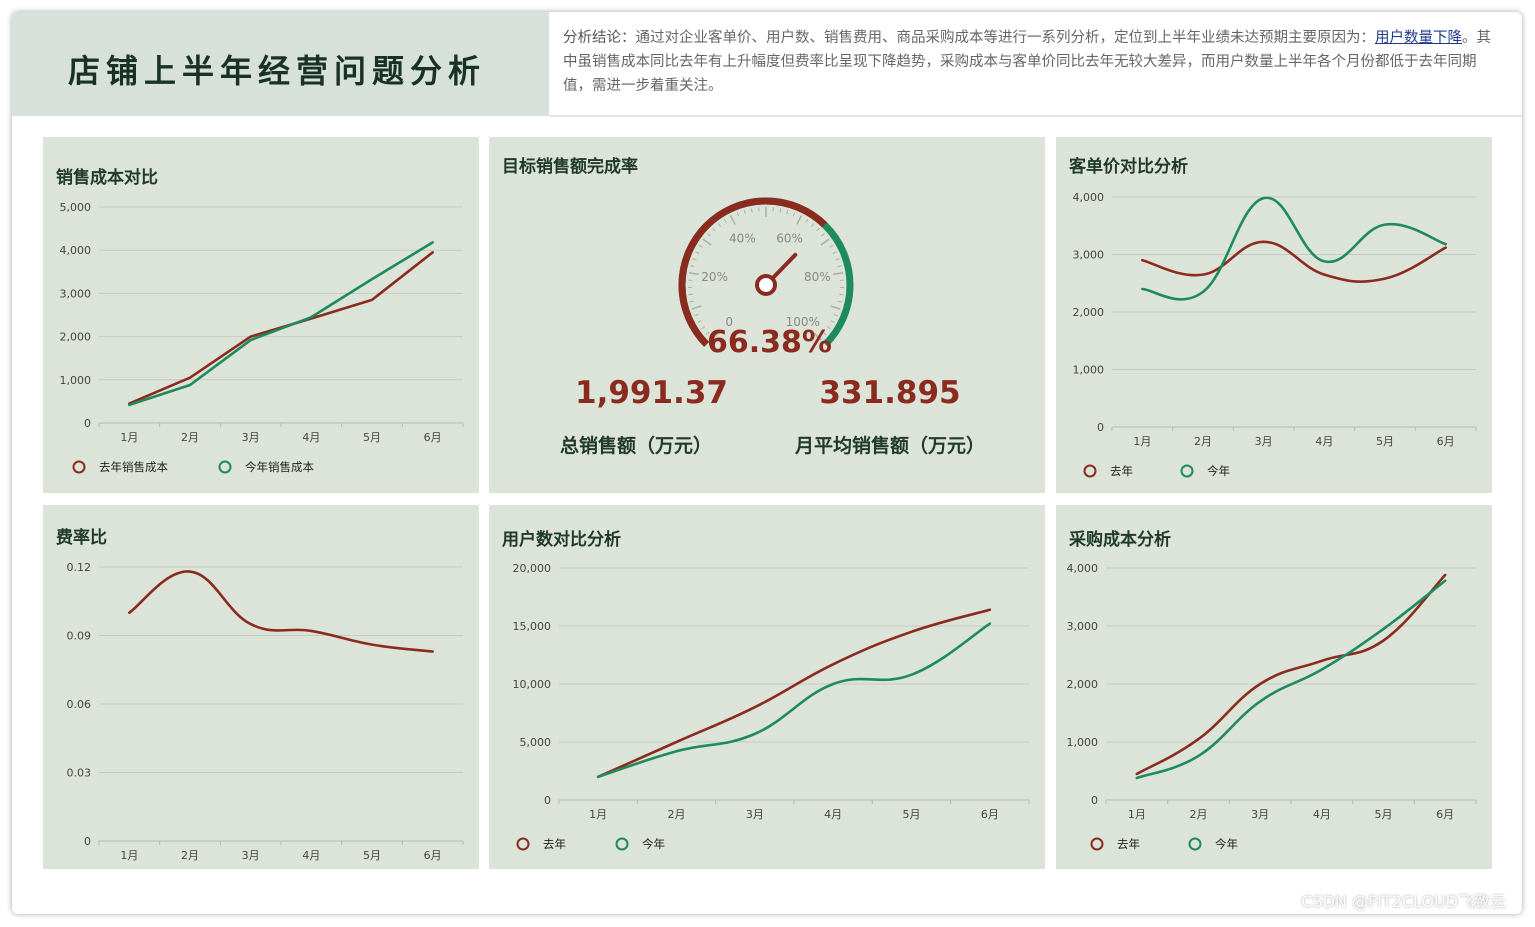 The height and width of the screenshot is (927, 1535). What do you see at coordinates (79, 773) in the screenshot?
I see `y-tick-label: 0.03` at bounding box center [79, 773].